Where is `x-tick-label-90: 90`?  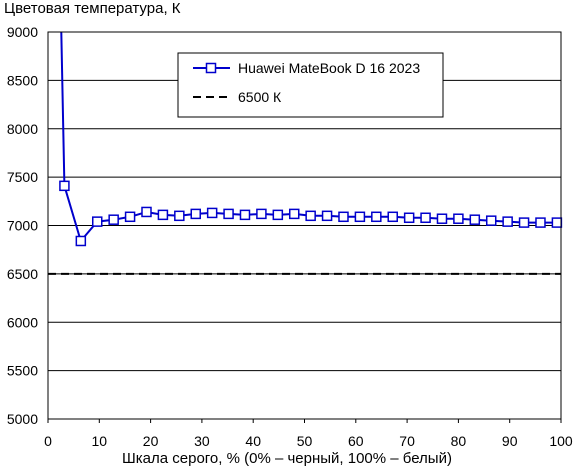
x-tick-label-90: 90 is located at coordinates (510, 441).